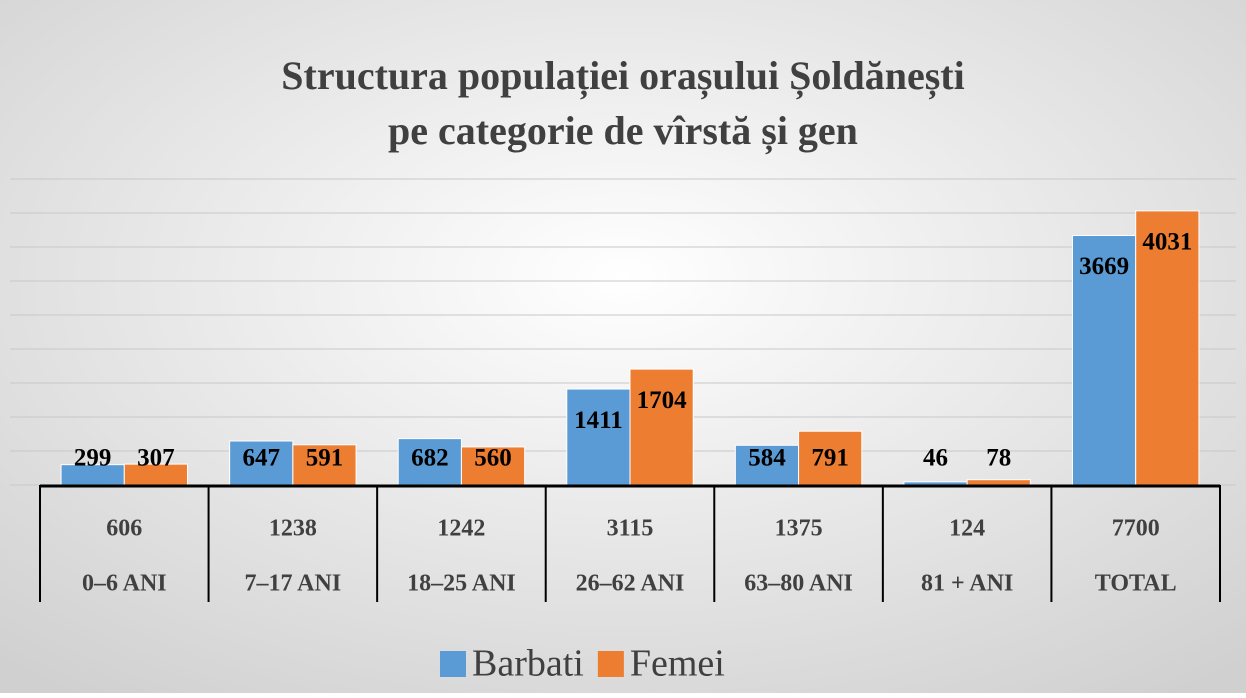 The width and height of the screenshot is (1246, 698). Describe the element at coordinates (461, 529) in the screenshot. I see `total-label: 1242` at that location.